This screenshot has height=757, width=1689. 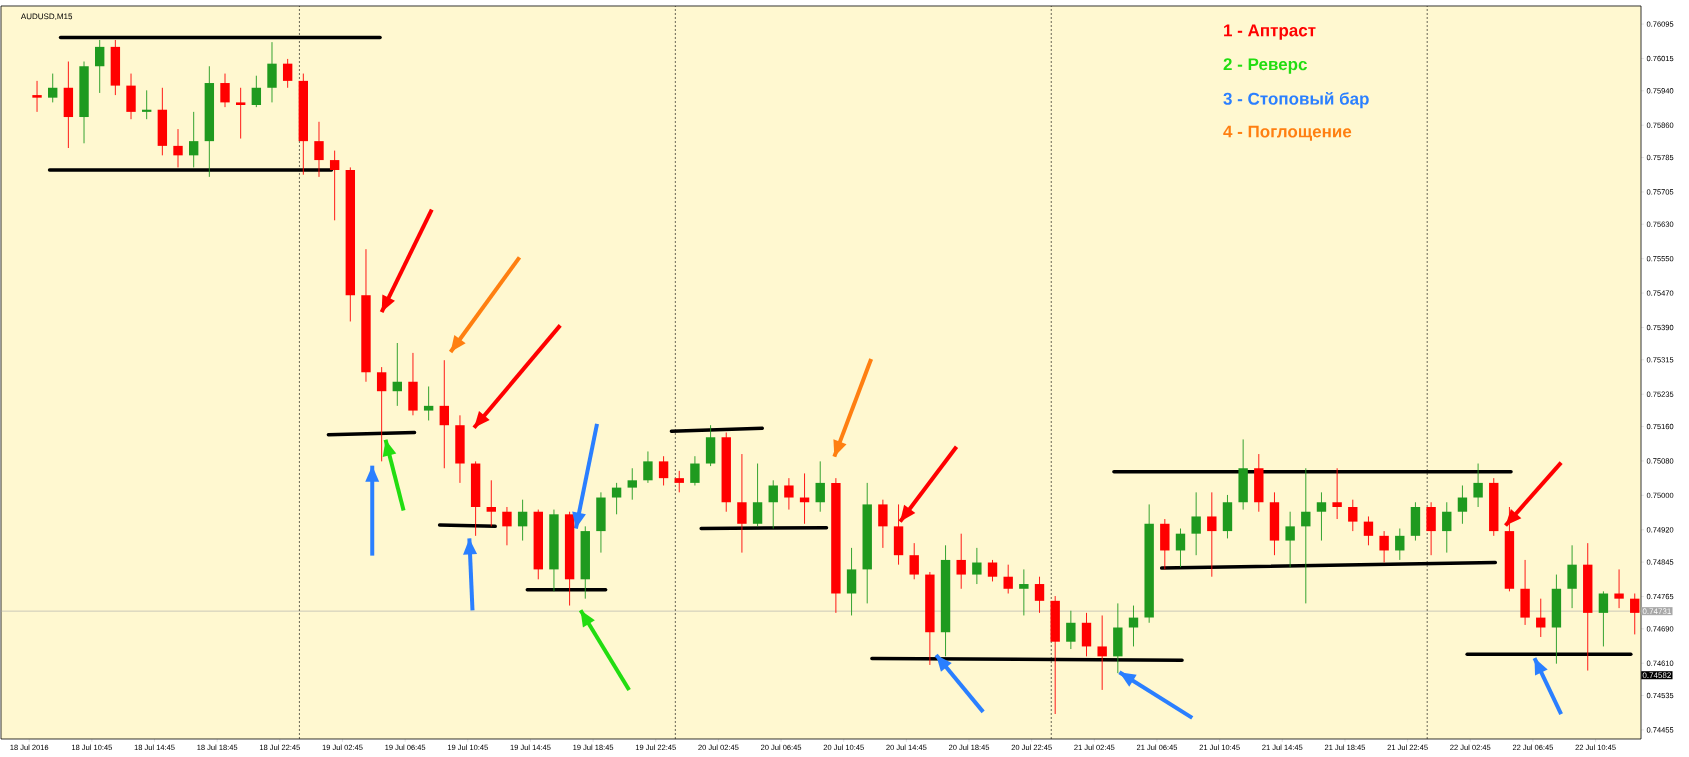 What do you see at coordinates (1656, 675) in the screenshot?
I see `text: 0.74582` at bounding box center [1656, 675].